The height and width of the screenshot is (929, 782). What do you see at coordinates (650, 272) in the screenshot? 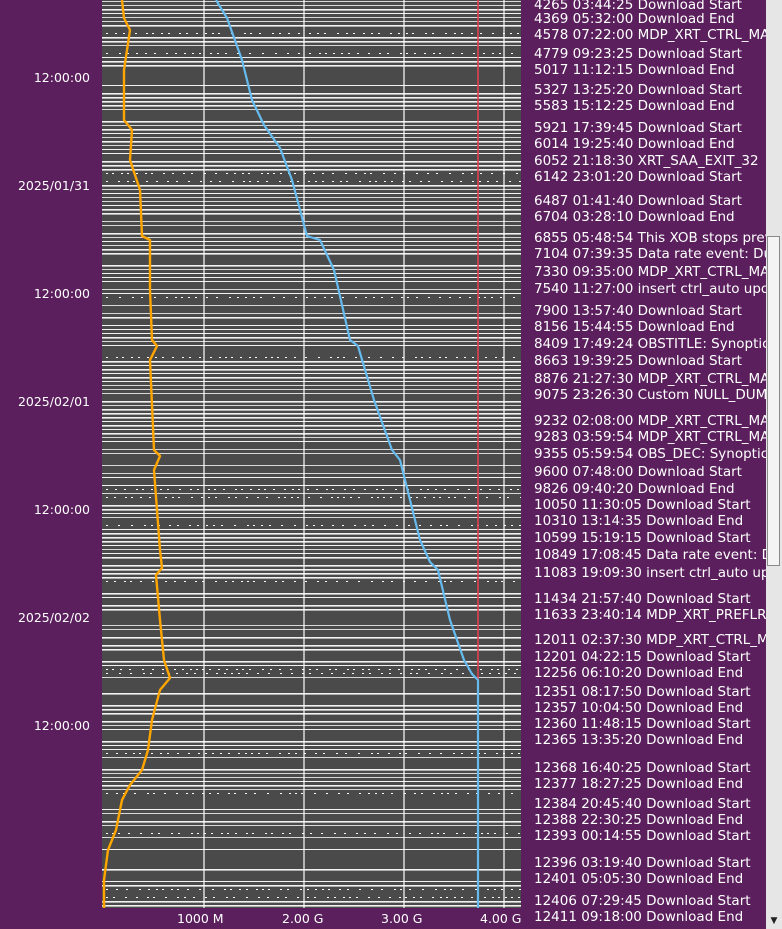
I see `event-item: 7330 09:35:00 MDP_XRT_CTRL_MA` at bounding box center [650, 272].